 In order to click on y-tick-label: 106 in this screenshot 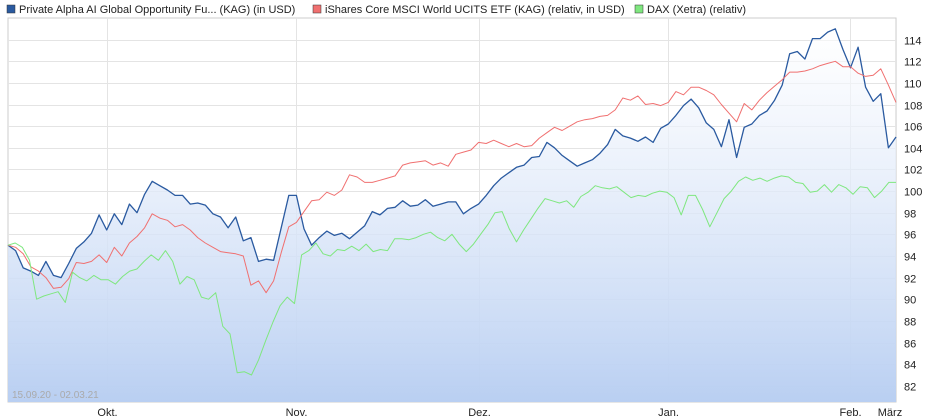, I will do `click(913, 128)`.